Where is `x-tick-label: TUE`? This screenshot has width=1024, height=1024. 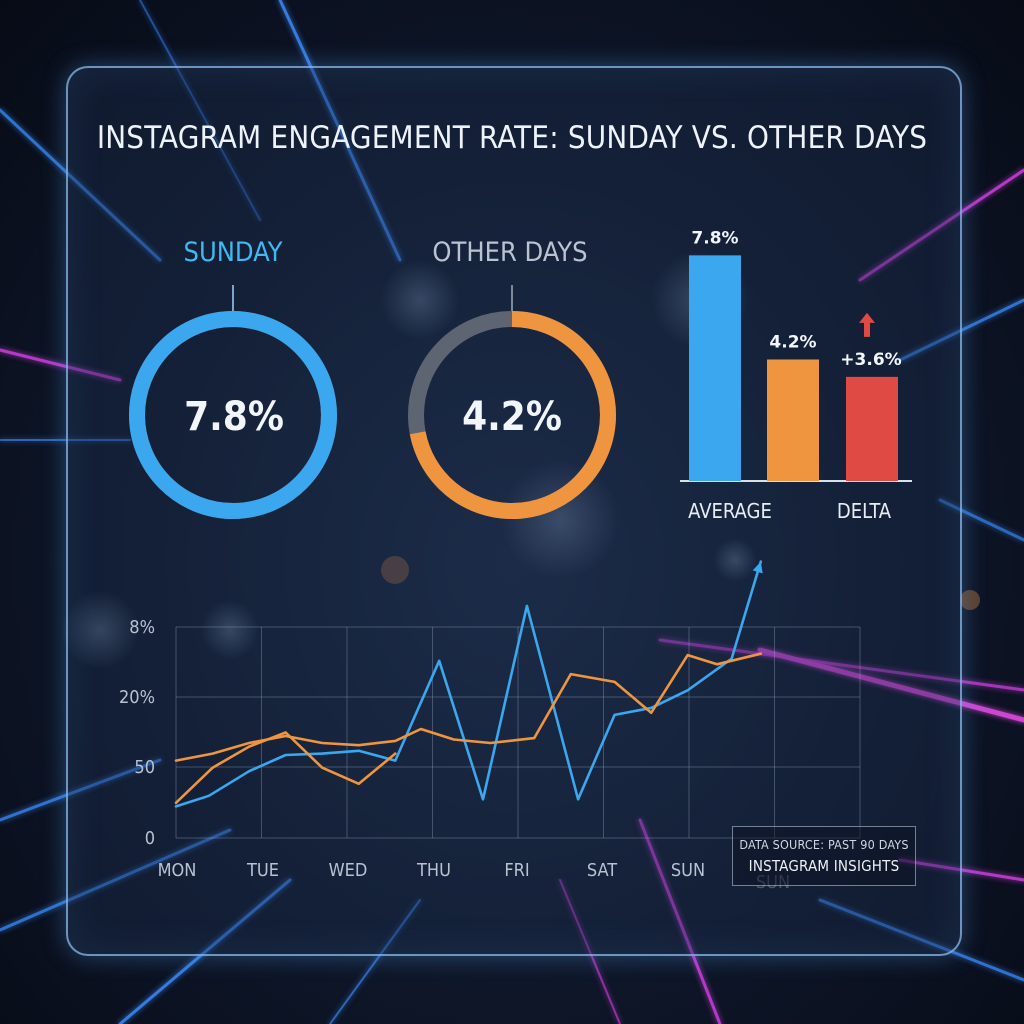 x-tick-label: TUE is located at coordinates (262, 870).